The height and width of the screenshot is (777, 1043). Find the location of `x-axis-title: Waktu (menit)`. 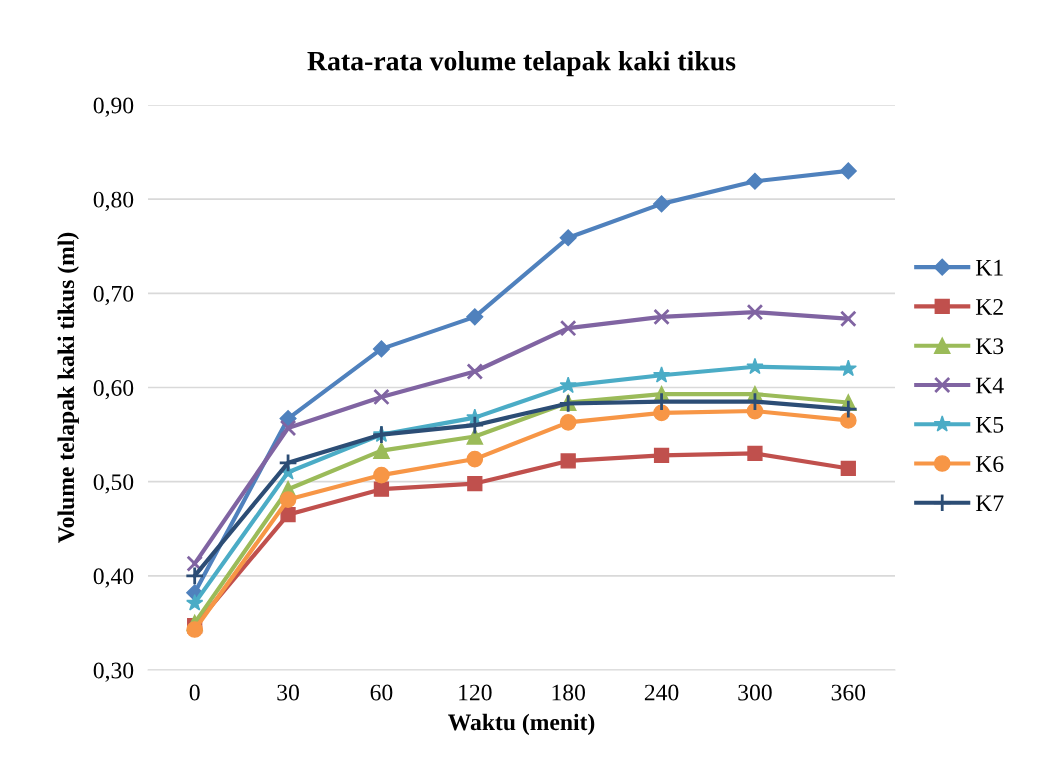

x-axis-title: Waktu (menit) is located at coordinates (521, 724).